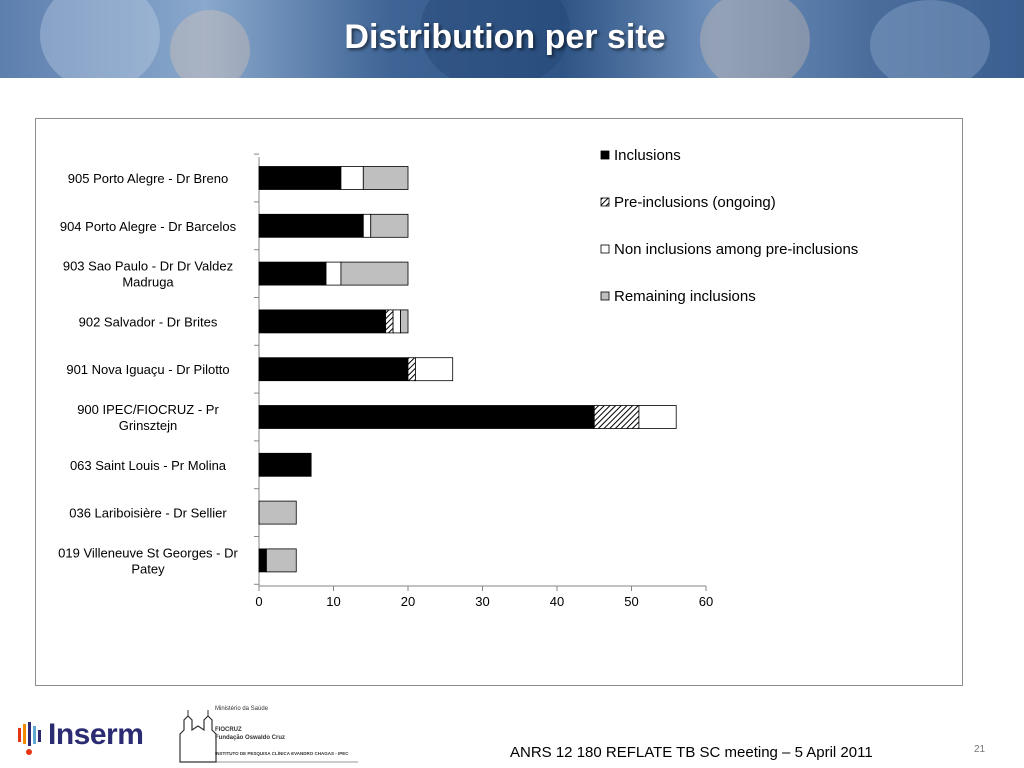 Image resolution: width=1024 pixels, height=768 pixels. Describe the element at coordinates (96, 734) in the screenshot. I see `inserm-logo-text: Inserm` at that location.